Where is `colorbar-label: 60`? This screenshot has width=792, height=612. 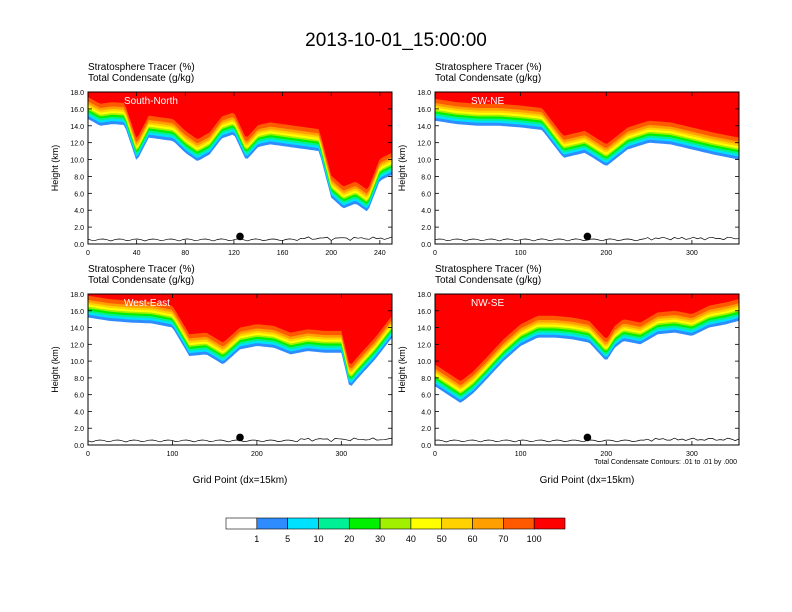 colorbar-label: 60 is located at coordinates (473, 539).